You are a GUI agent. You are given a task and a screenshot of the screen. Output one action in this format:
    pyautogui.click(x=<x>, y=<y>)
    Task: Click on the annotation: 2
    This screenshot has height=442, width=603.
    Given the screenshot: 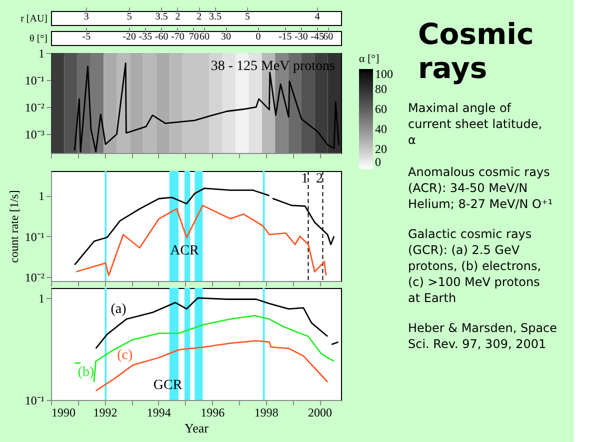 What is the action you would take?
    pyautogui.click(x=320, y=179)
    